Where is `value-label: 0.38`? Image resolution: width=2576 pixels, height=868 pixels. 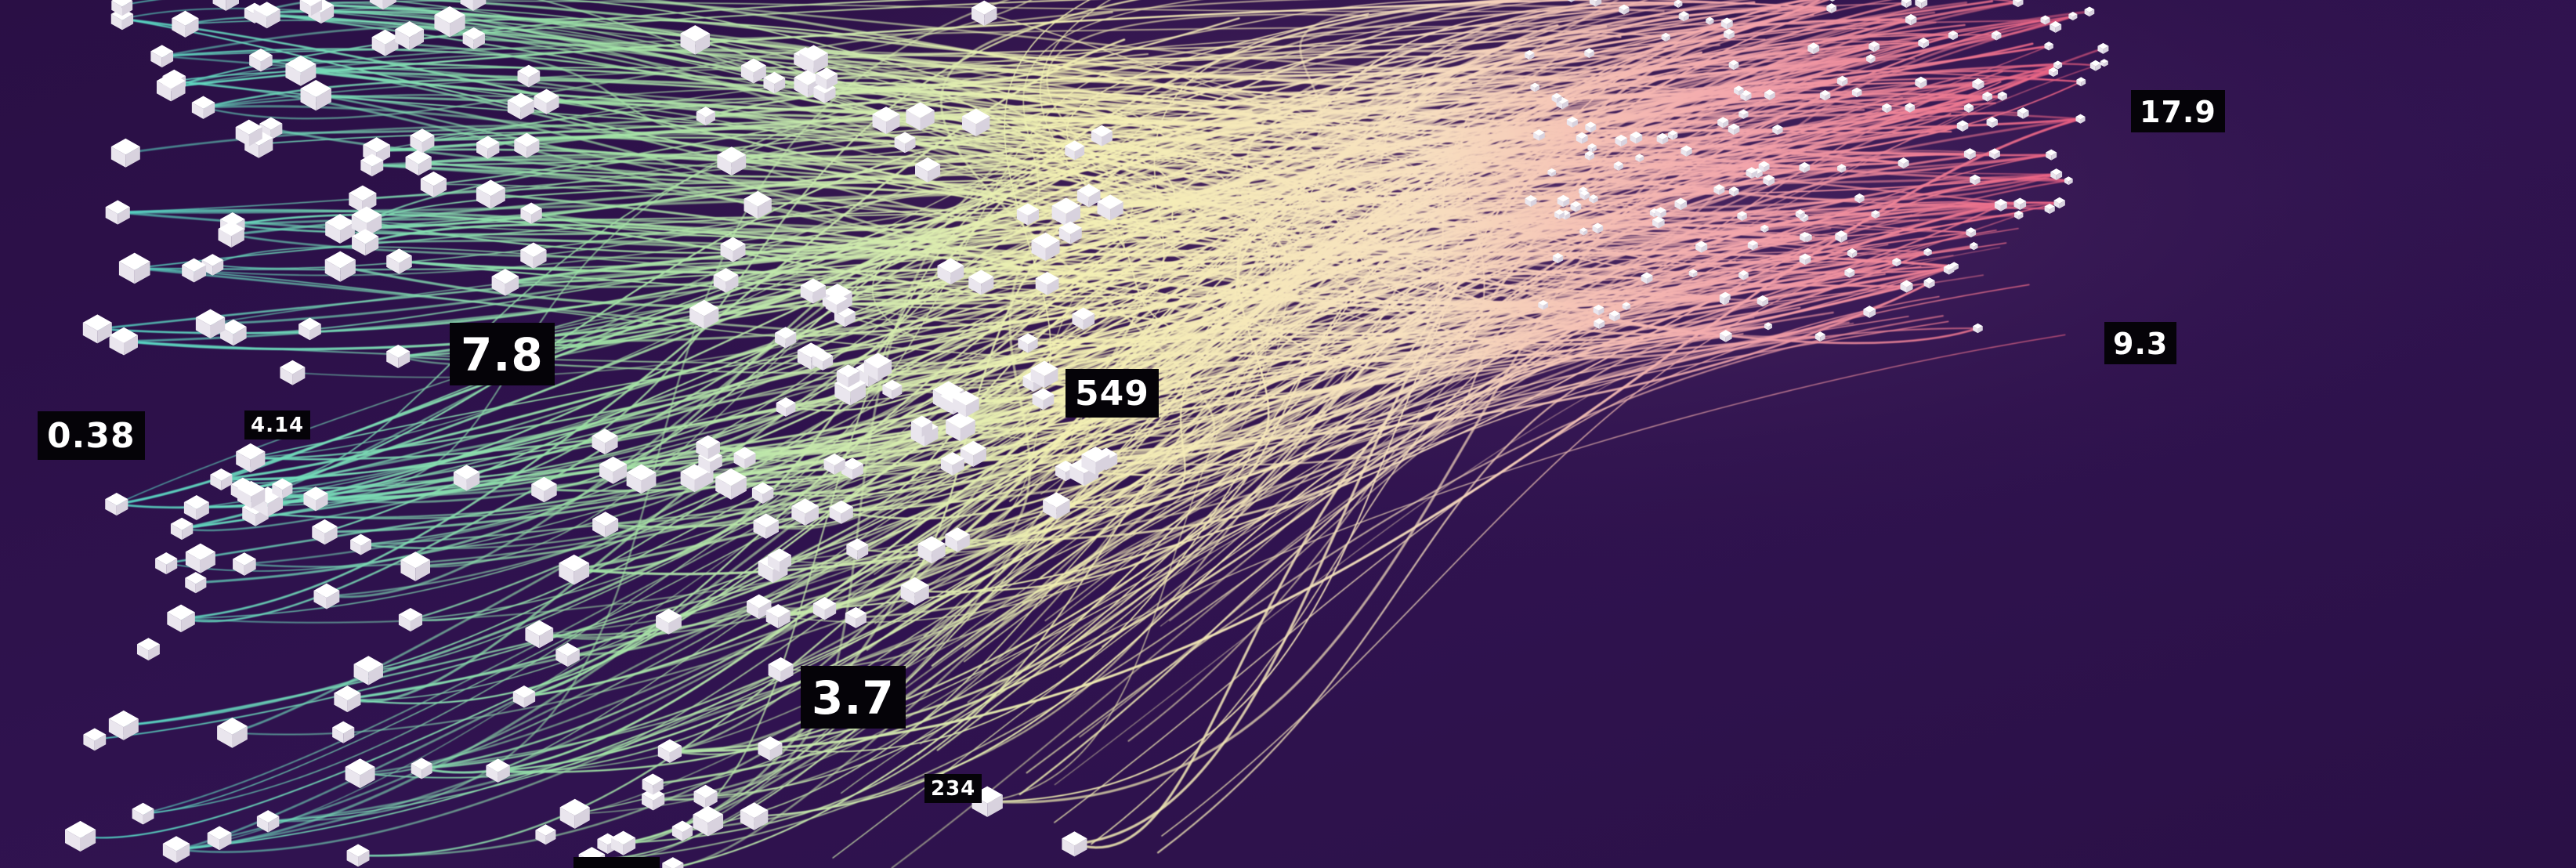
value-label: 0.38 is located at coordinates (92, 435).